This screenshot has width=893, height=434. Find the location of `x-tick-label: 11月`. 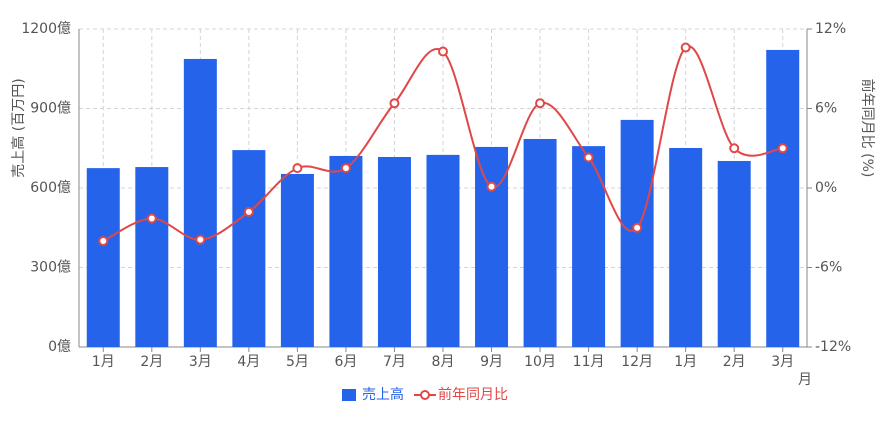

x-tick-label: 11月 is located at coordinates (589, 362).